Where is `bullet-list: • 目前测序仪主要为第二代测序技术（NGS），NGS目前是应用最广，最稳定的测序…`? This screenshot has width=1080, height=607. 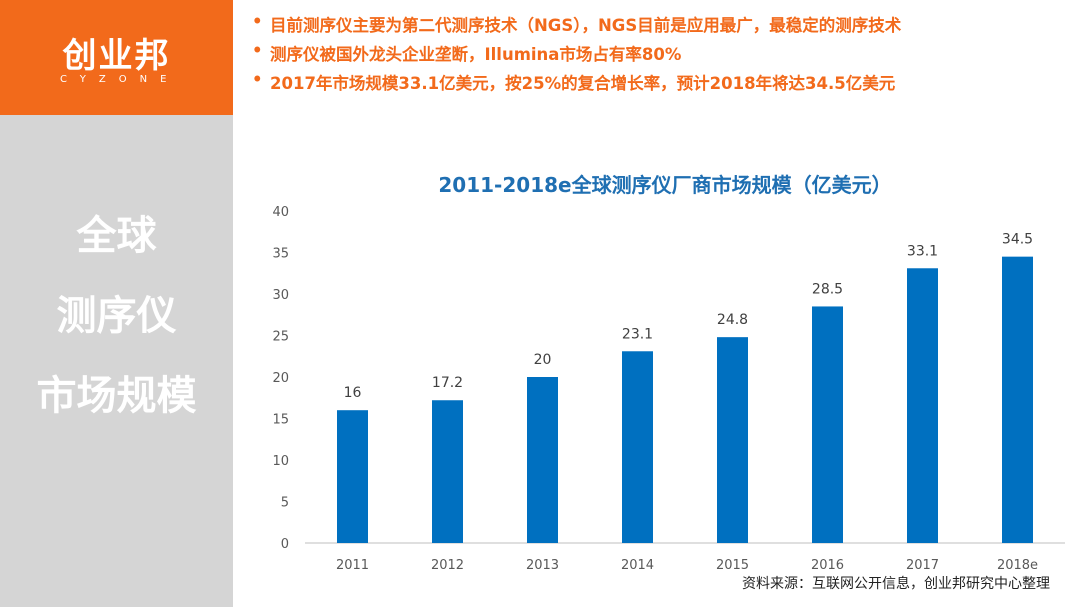
bullet-list: • 目前测序仪主要为第二代测序技术（NGS），NGS目前是应用最广，最稳定的测序… is located at coordinates (576, 55).